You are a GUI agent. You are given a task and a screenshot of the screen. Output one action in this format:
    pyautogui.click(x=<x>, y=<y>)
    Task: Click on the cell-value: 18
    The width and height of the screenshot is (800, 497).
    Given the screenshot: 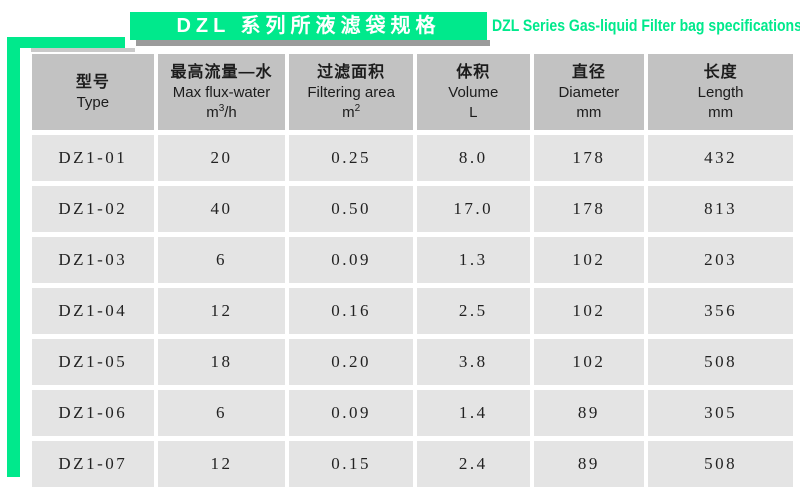 What is the action you would take?
    pyautogui.click(x=221, y=362)
    